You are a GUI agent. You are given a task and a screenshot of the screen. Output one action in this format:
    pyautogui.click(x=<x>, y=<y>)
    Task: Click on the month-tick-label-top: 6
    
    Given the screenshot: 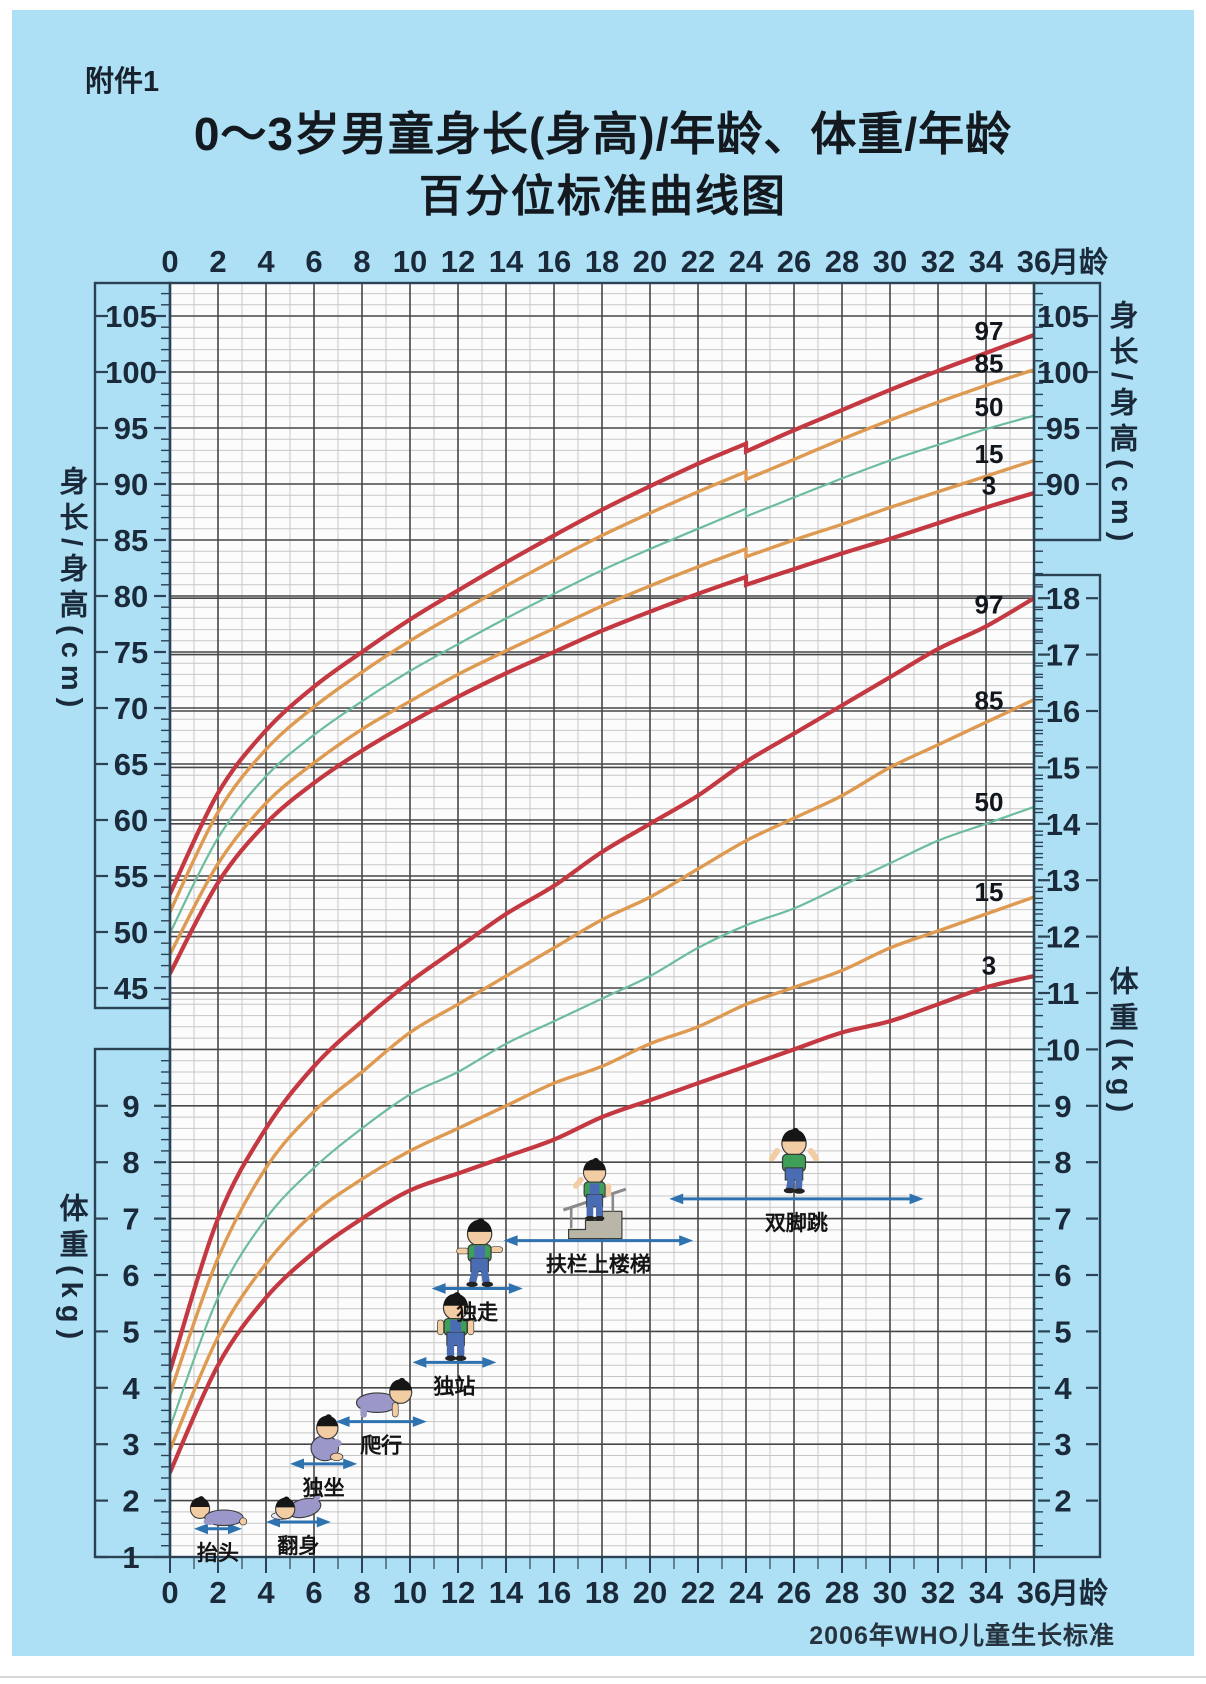 What is the action you would take?
    pyautogui.click(x=313, y=261)
    